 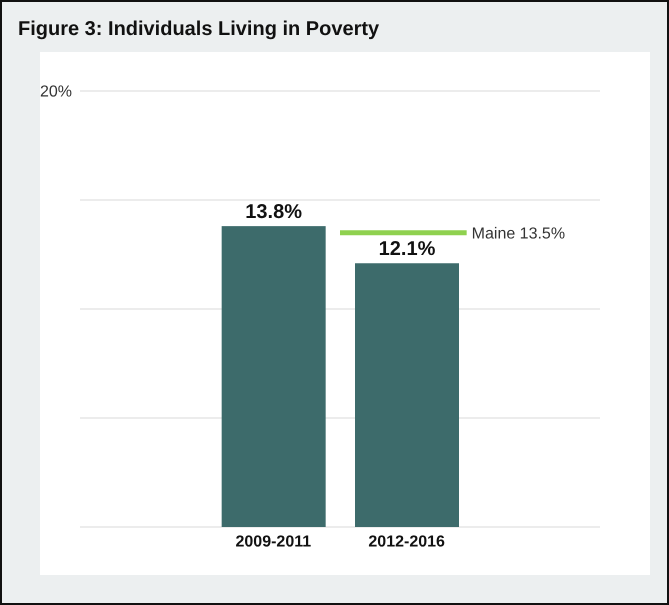 I want to click on data-label: 13.8%, so click(x=273, y=212).